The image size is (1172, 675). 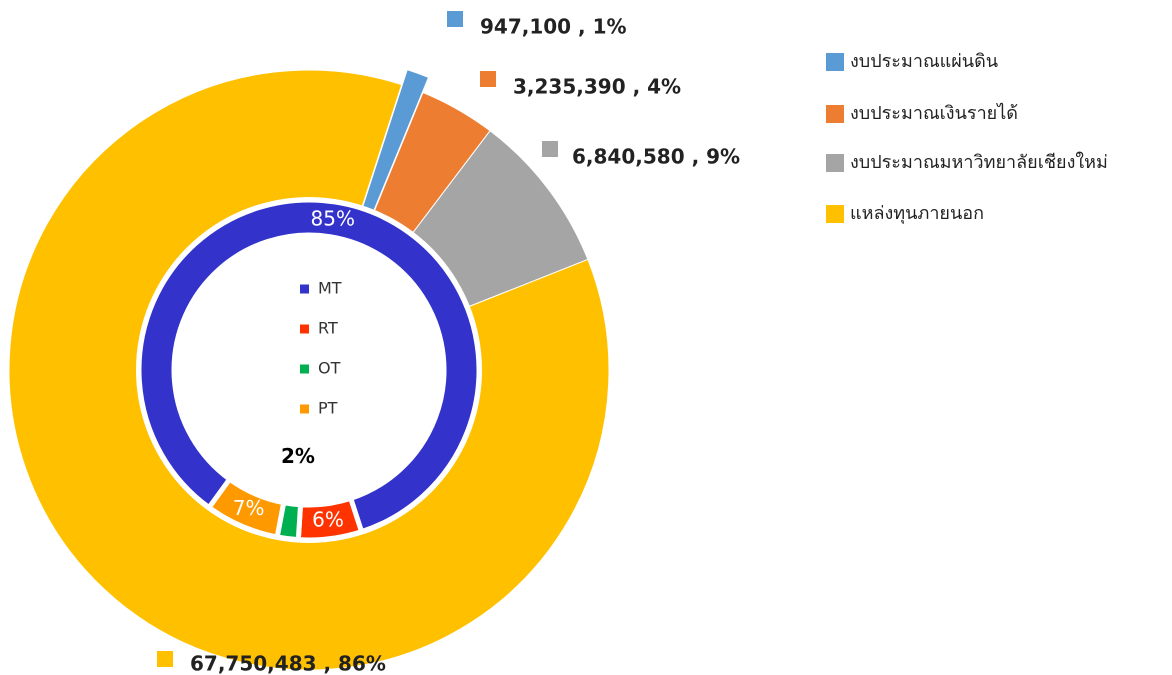 What do you see at coordinates (656, 157) in the screenshot?
I see `data-label: 6,840,580 , 9%` at bounding box center [656, 157].